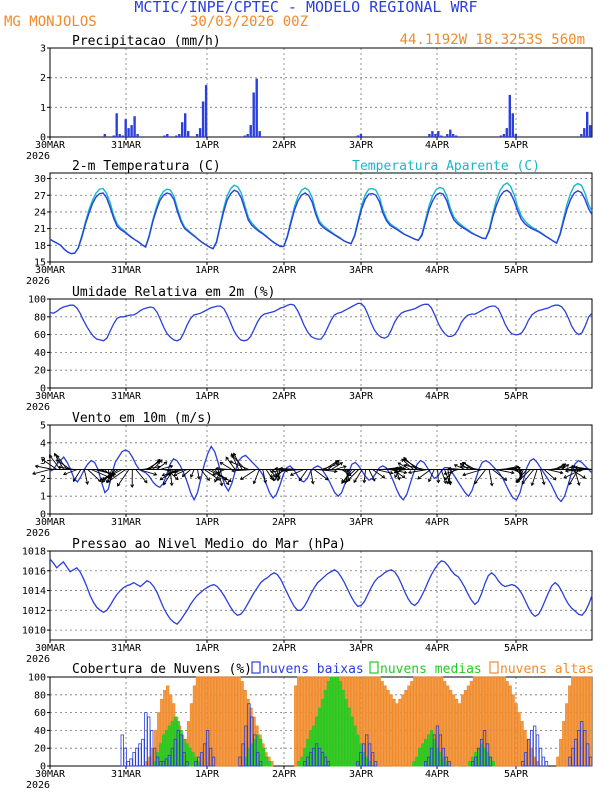  I want to click on pressure-ytick-label: 1012, so click(34, 611).